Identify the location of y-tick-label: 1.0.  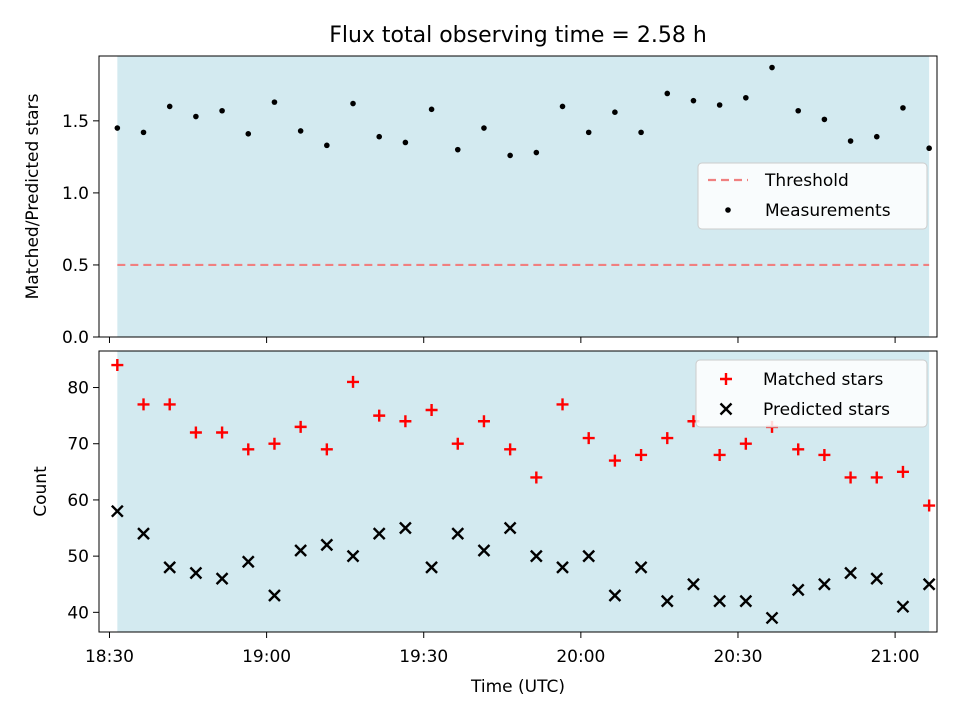
(75, 194).